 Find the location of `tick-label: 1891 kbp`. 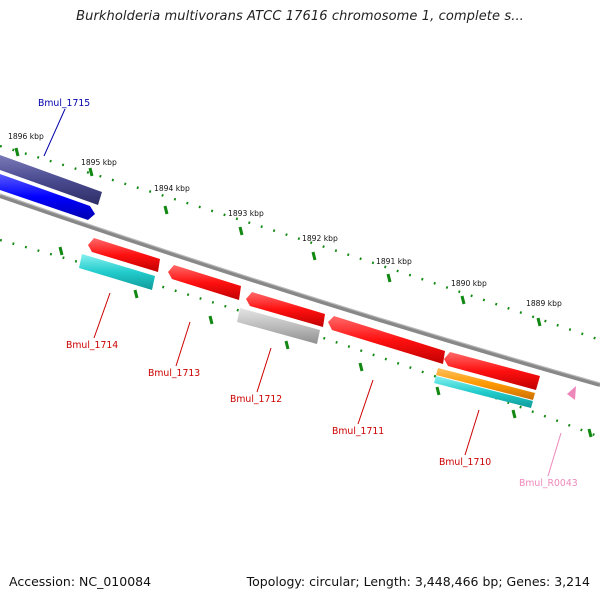

tick-label: 1891 kbp is located at coordinates (394, 261).